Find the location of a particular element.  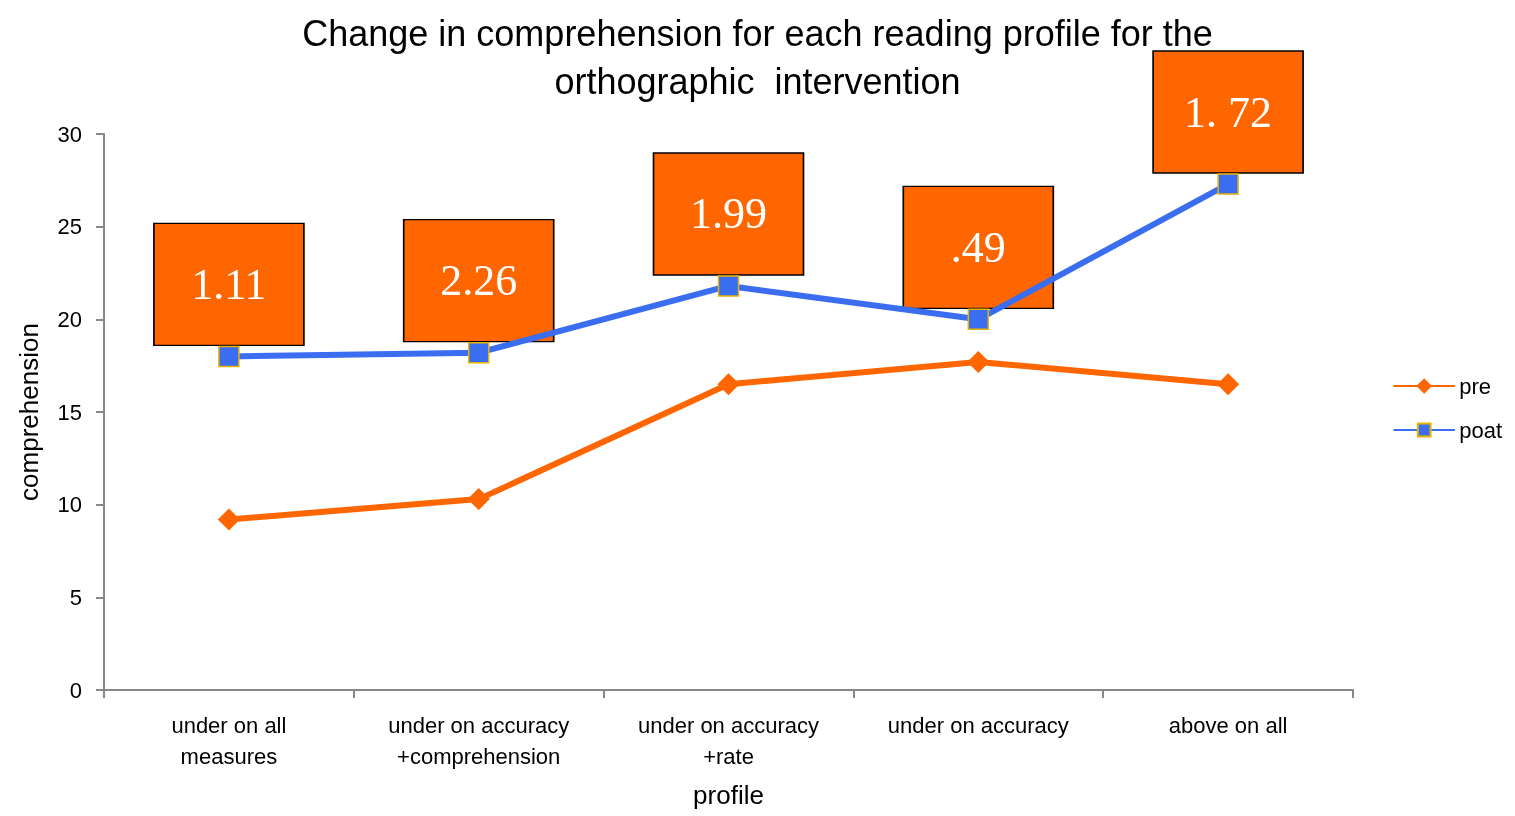

x-tick-label: above on all is located at coordinates (1228, 725).